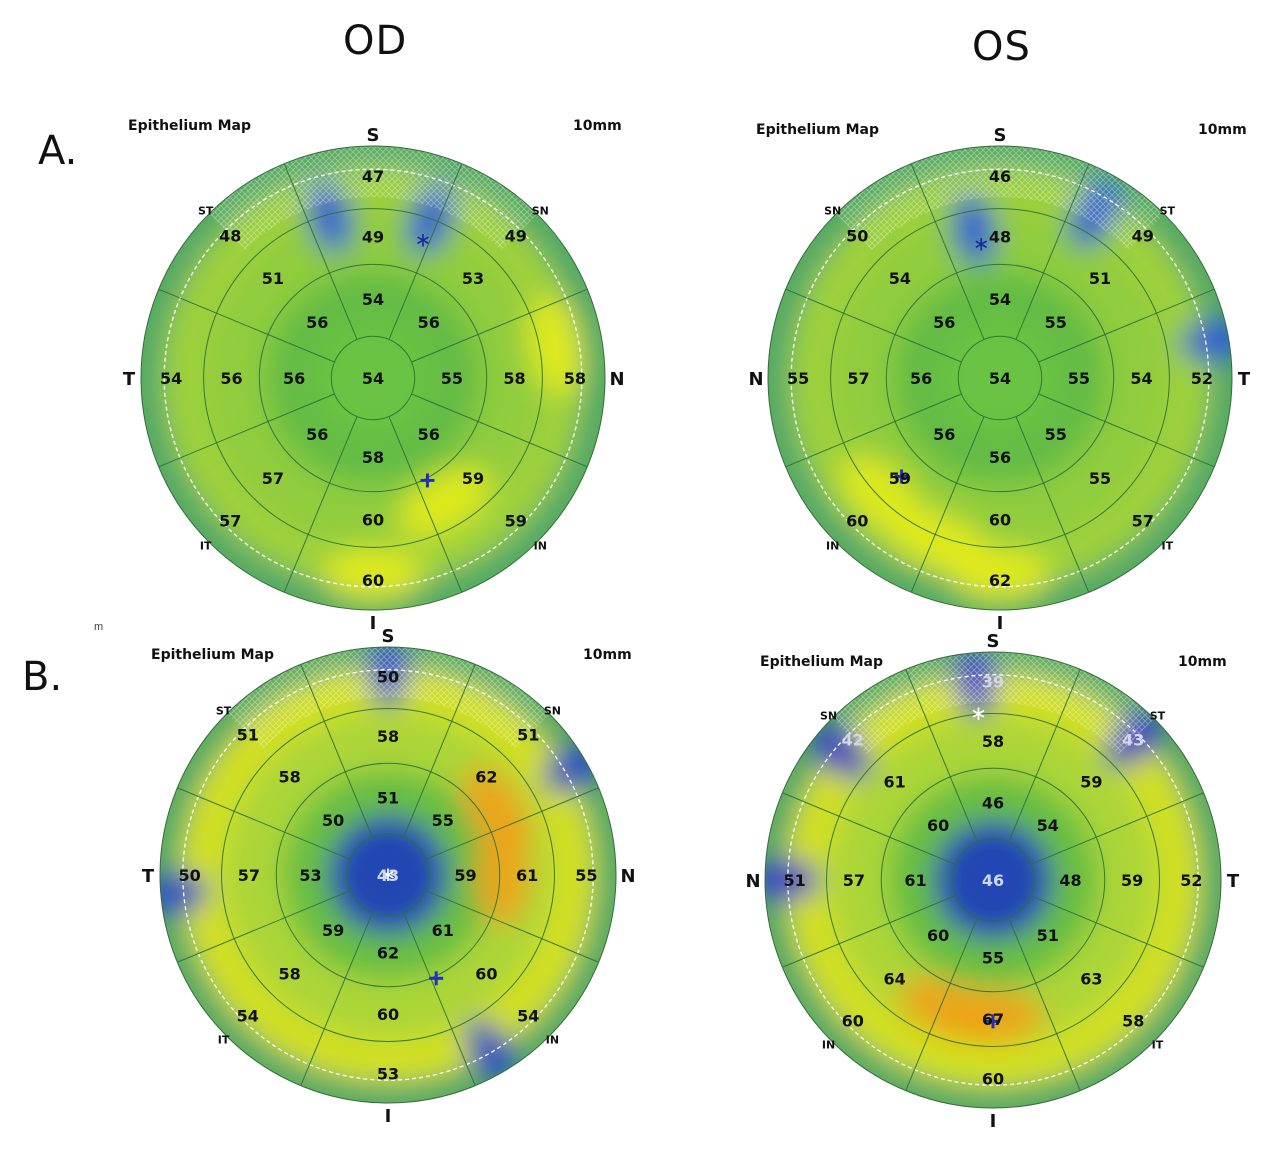  I want to click on min-star-icon: ∗, so click(981, 244).